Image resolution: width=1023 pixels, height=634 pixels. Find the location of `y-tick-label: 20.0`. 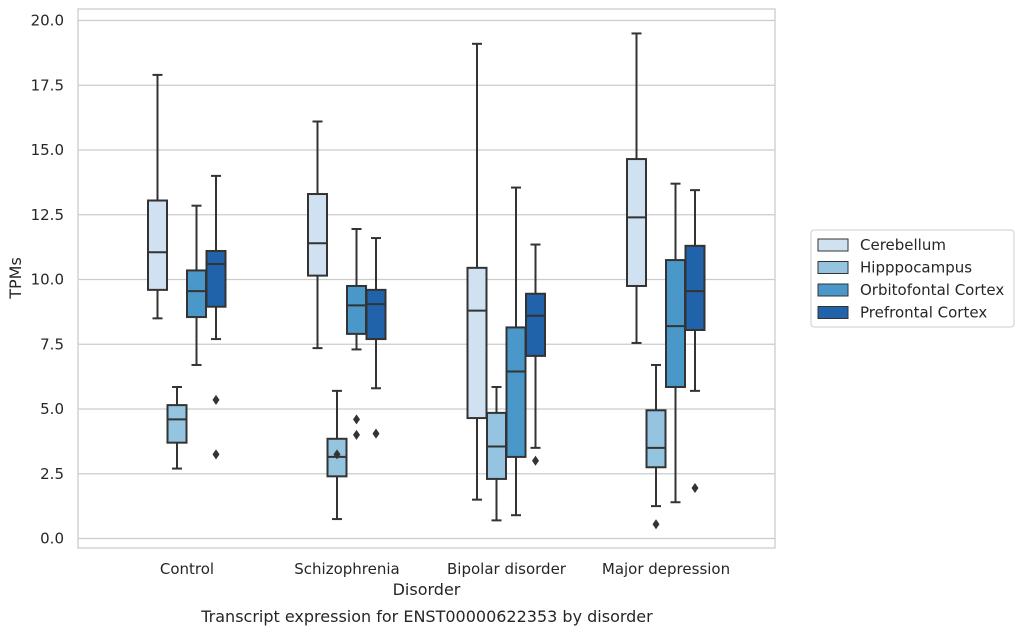

y-tick-label: 20.0 is located at coordinates (47, 21).